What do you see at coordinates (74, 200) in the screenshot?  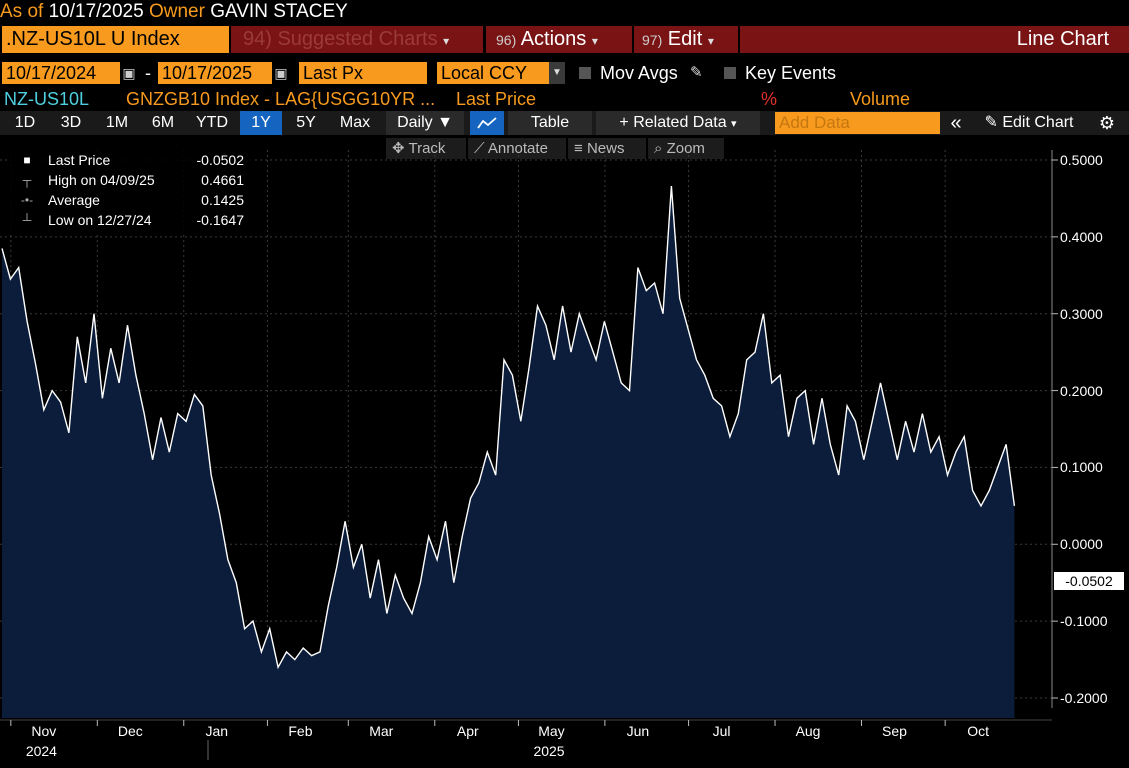 I see `legend-average-label: Average` at bounding box center [74, 200].